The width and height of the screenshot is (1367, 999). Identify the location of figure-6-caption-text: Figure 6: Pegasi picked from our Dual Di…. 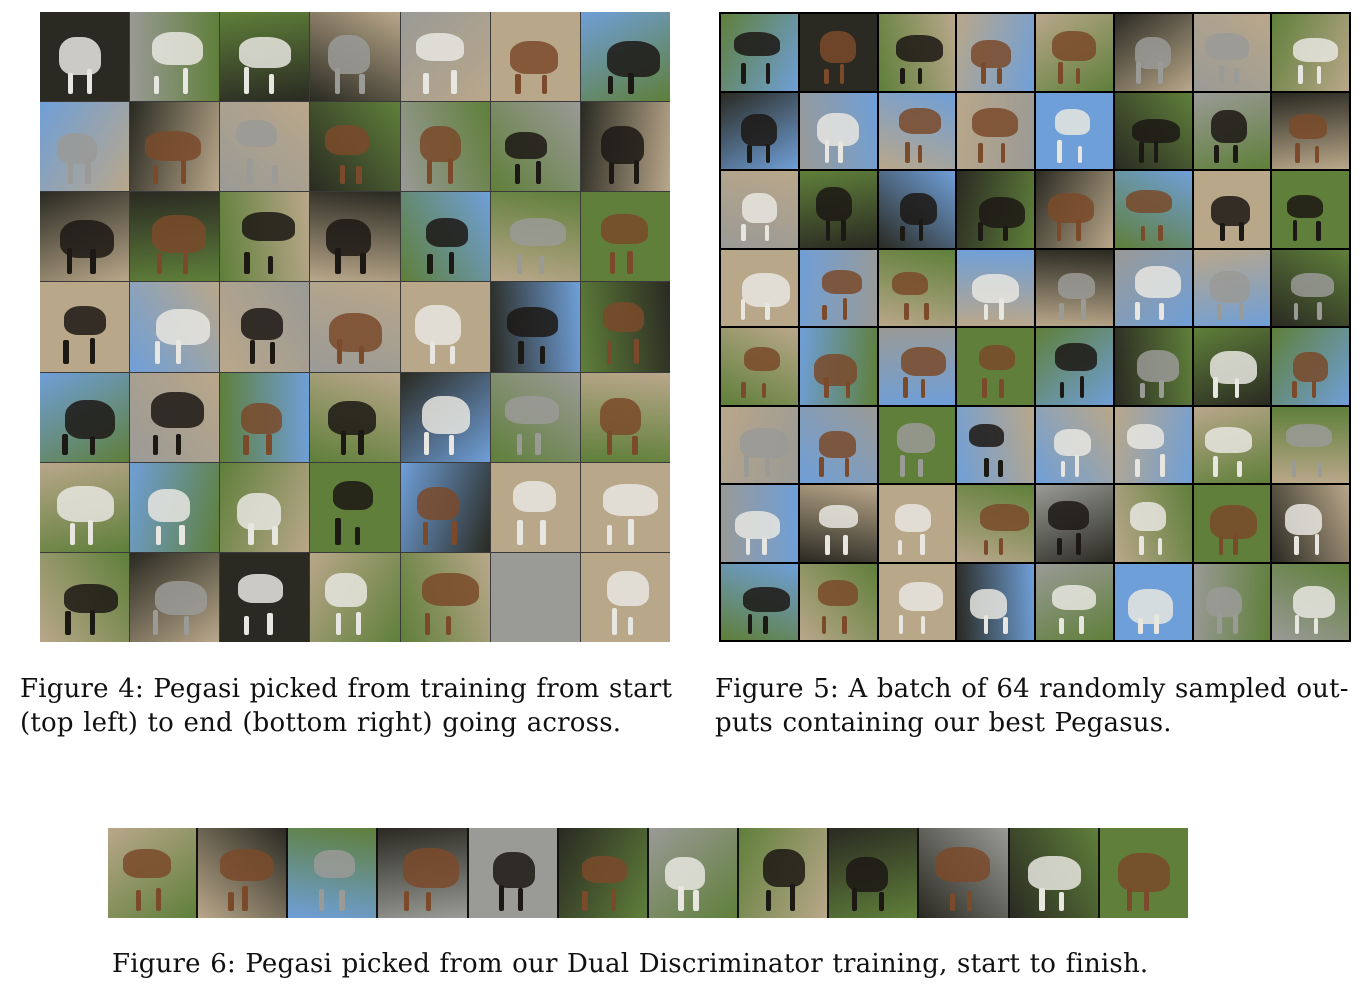
(630, 964).